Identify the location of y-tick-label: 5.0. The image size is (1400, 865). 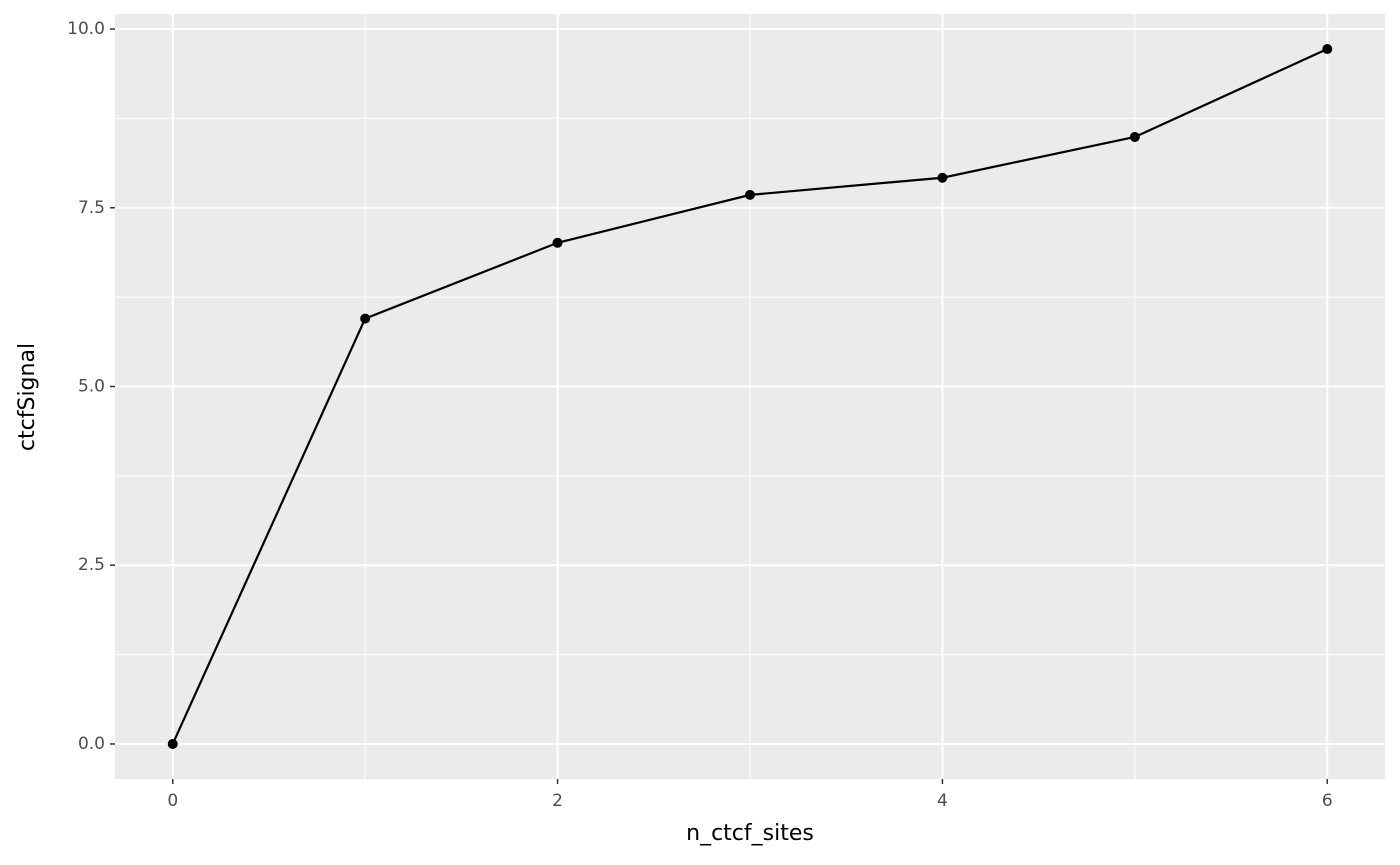
(91, 386).